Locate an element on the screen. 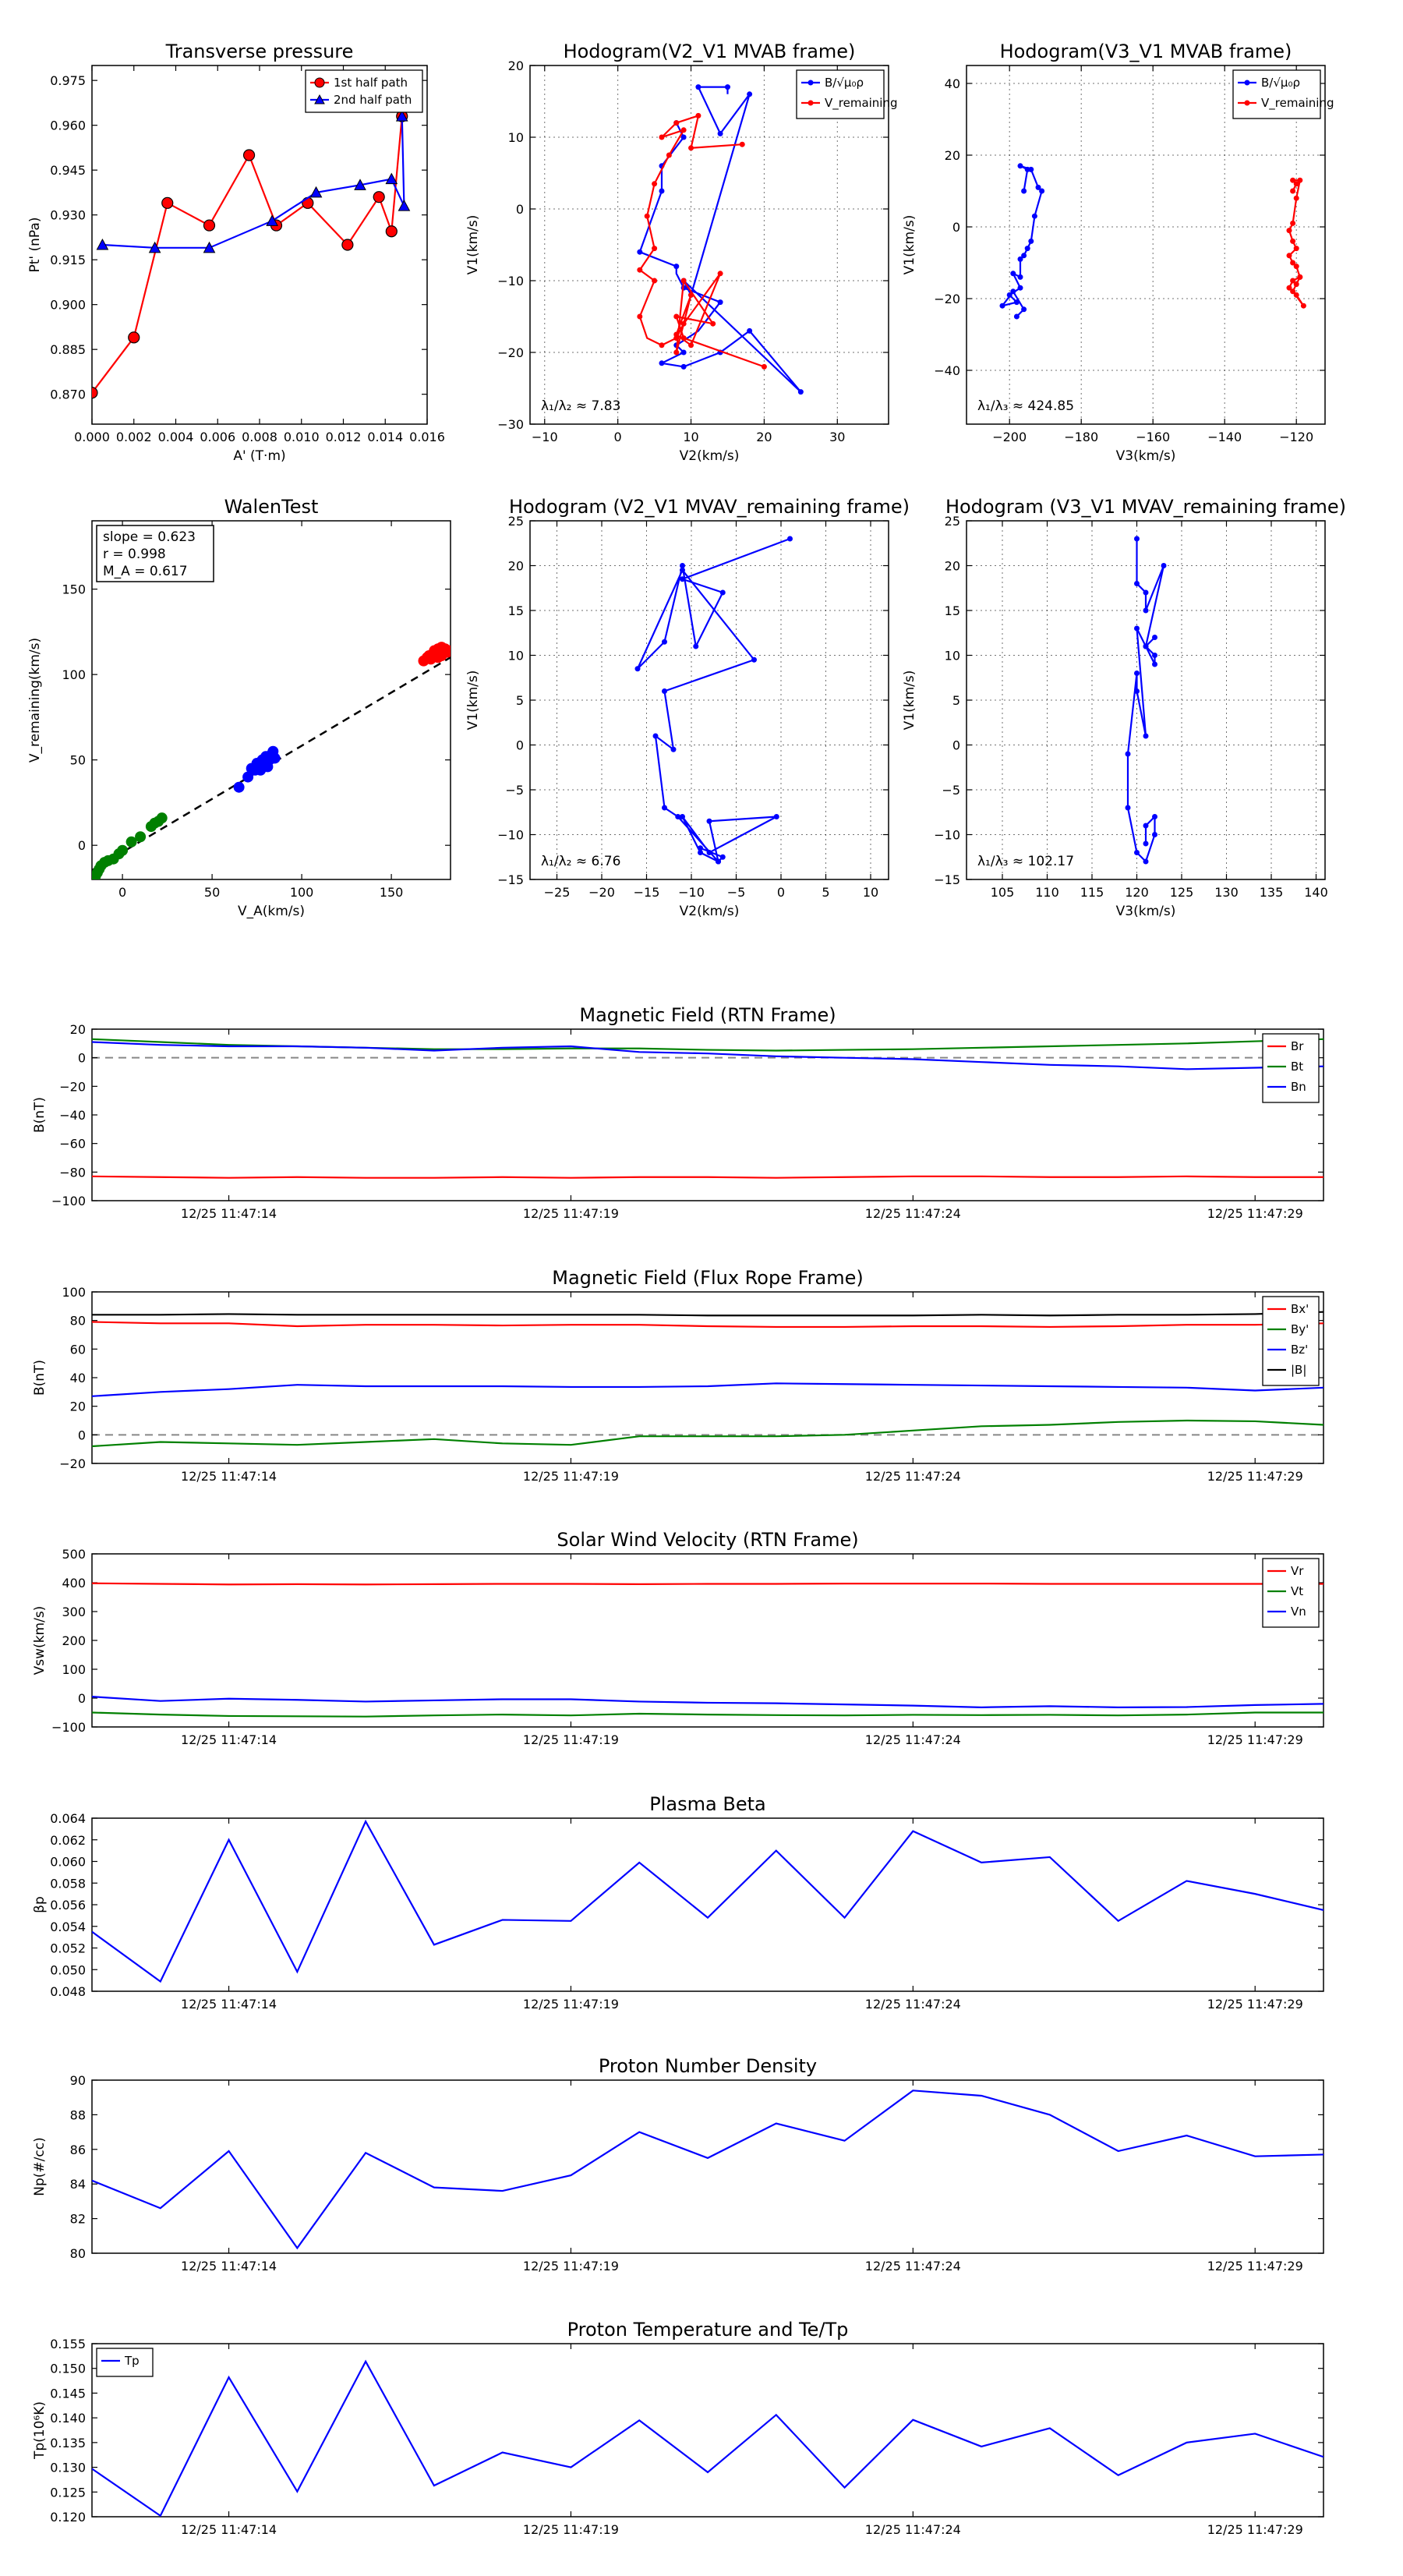 Image resolution: width=1403 pixels, height=2576 pixels. y-tick-label: 80 is located at coordinates (78, 1321).